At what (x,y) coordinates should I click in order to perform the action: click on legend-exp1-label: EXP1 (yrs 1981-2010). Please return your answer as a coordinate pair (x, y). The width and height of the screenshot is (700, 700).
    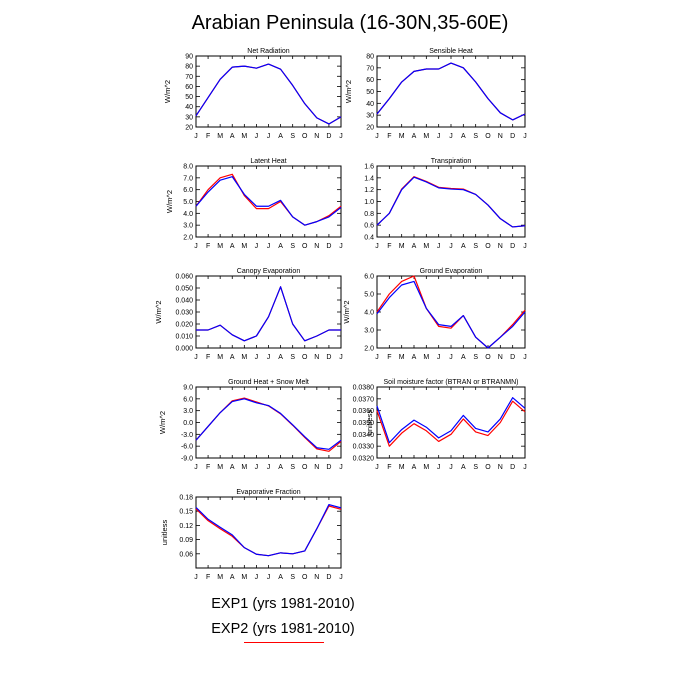
    Looking at the image, I should click on (283, 604).